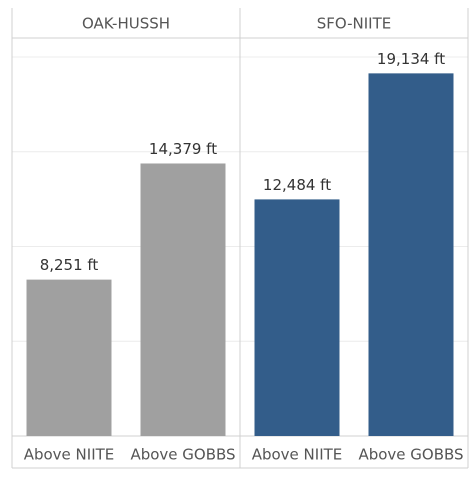 This screenshot has height=484, width=474. I want to click on data-label: 19,134 ft, so click(411, 59).